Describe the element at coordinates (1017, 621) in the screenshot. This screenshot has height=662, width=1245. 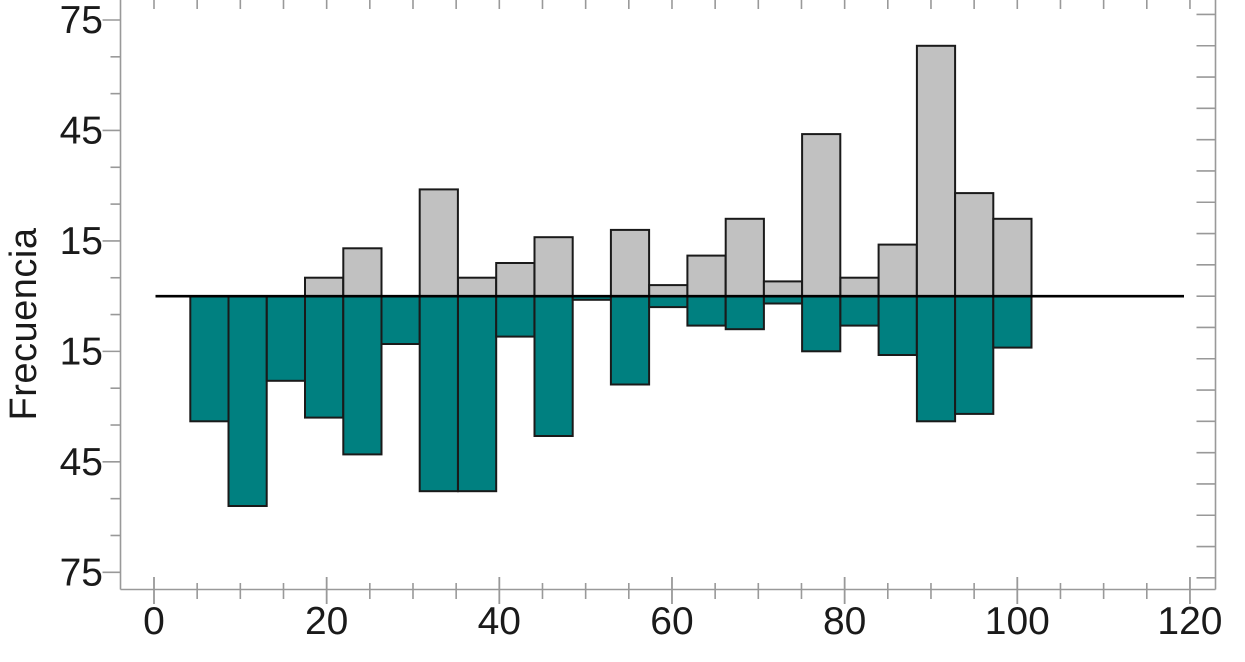
I see `x-tick-label: 100` at that location.